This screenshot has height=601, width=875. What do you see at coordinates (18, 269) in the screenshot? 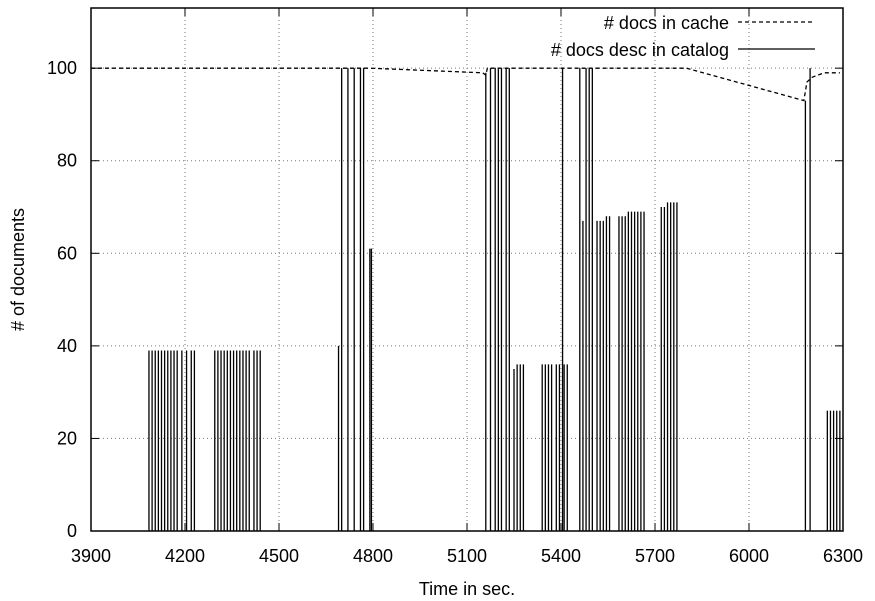
I see `y-axis-label: # of documents` at bounding box center [18, 269].